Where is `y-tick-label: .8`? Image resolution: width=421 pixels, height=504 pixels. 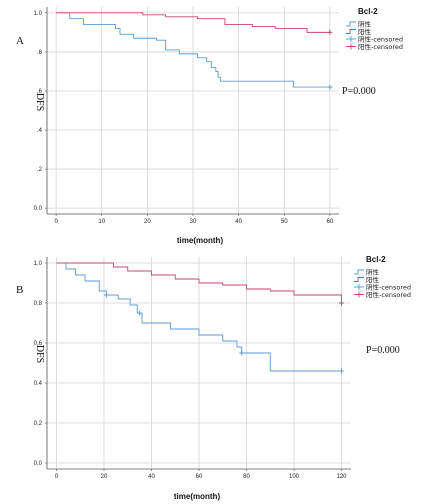 y-tick-label: .8 is located at coordinates (40, 53).